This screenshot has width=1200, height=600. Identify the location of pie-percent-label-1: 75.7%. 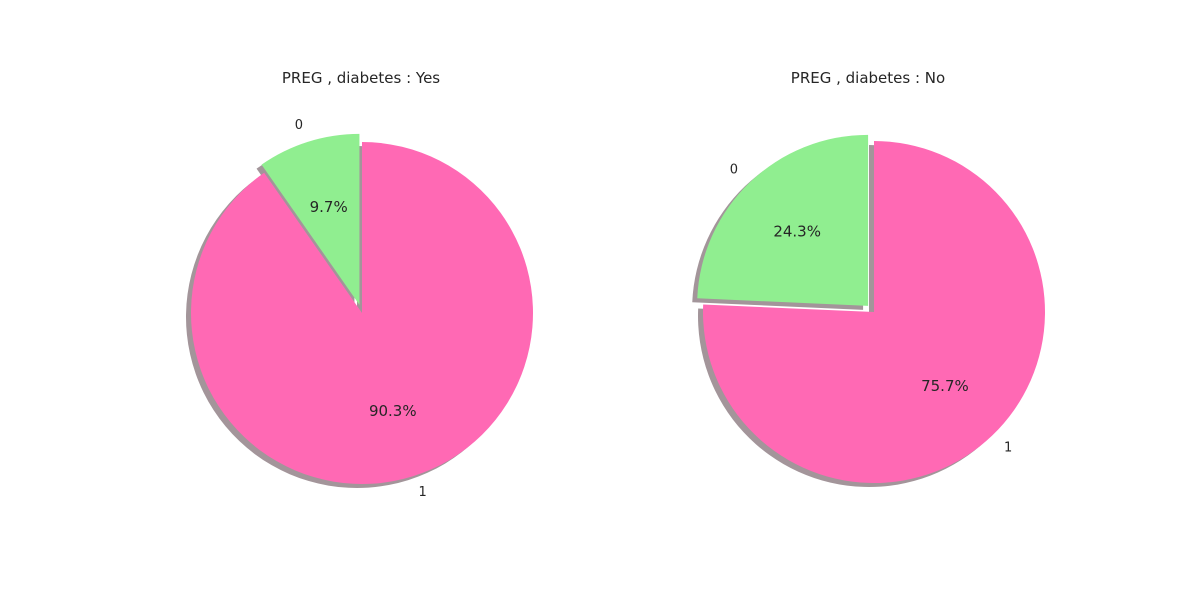
(945, 386).